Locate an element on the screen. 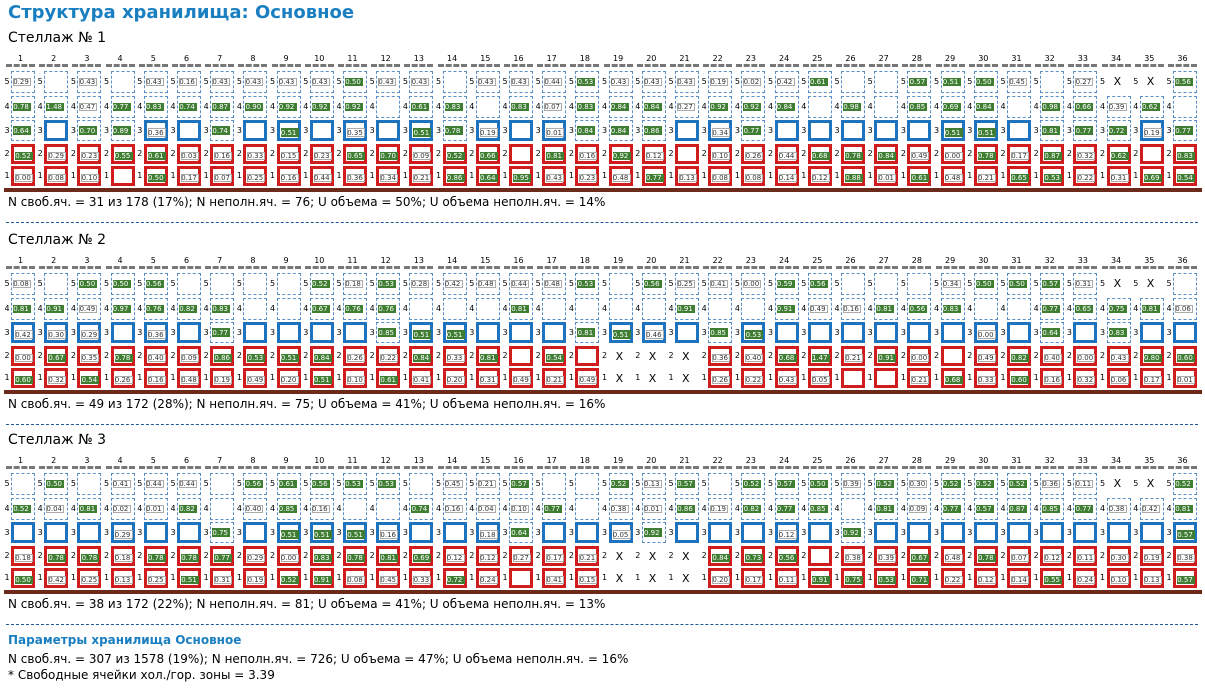 Image resolution: width=1205 pixels, height=688 pixels. storage-cell: 0.61 is located at coordinates (819, 82).